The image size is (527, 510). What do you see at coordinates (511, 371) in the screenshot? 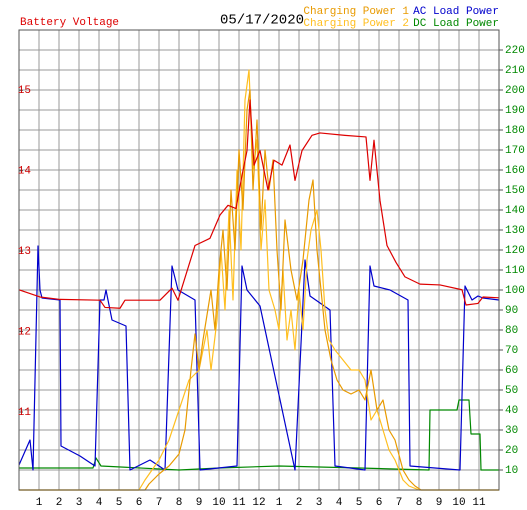
I see `y2-tick-label: 60` at bounding box center [511, 371].